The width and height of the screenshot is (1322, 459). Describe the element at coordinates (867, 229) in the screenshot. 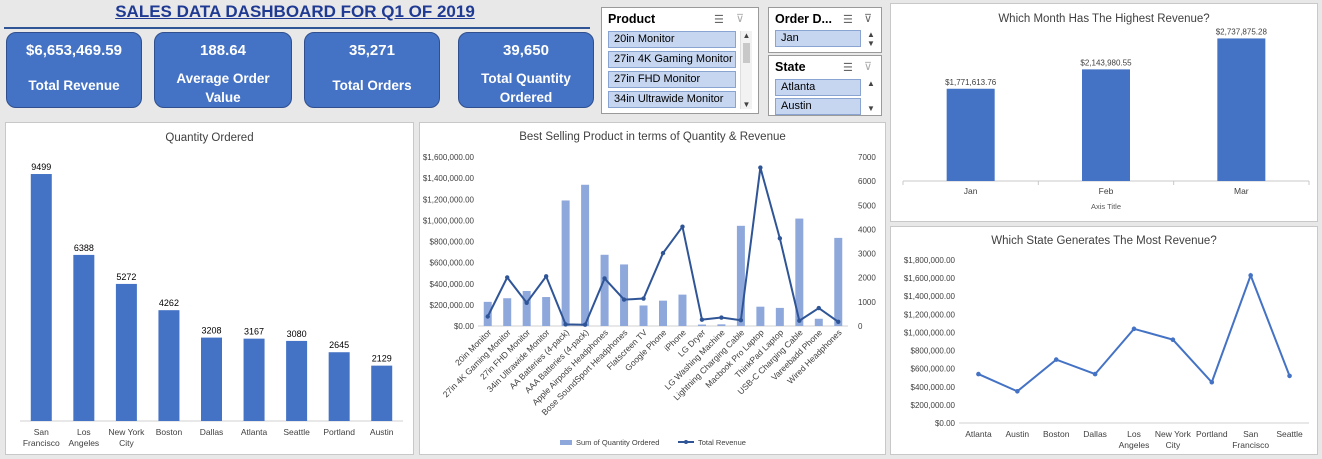

I see `y-right-tick-label: 4000` at that location.